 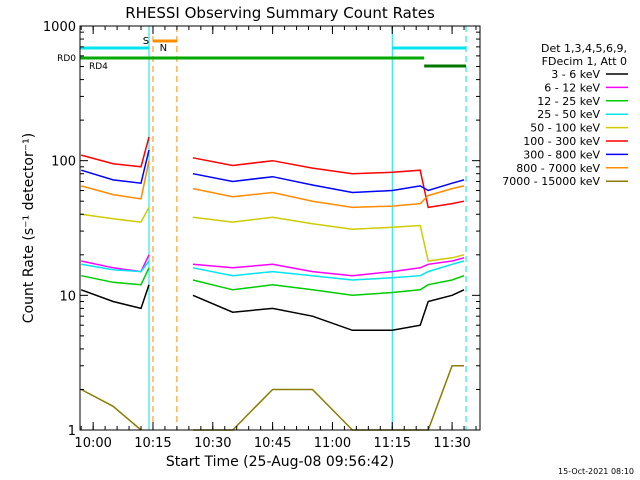 I want to click on legend-header: Det 1,3,4,5,6,9,, so click(x=584, y=48).